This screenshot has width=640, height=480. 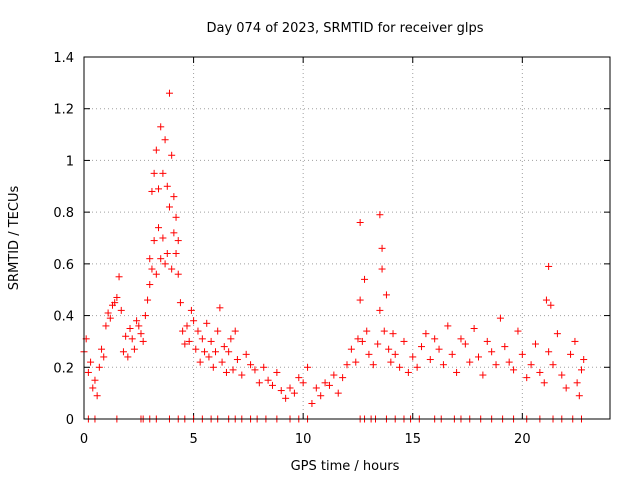 What do you see at coordinates (63, 368) in the screenshot?
I see `y-tick-label: 0.2` at bounding box center [63, 368].